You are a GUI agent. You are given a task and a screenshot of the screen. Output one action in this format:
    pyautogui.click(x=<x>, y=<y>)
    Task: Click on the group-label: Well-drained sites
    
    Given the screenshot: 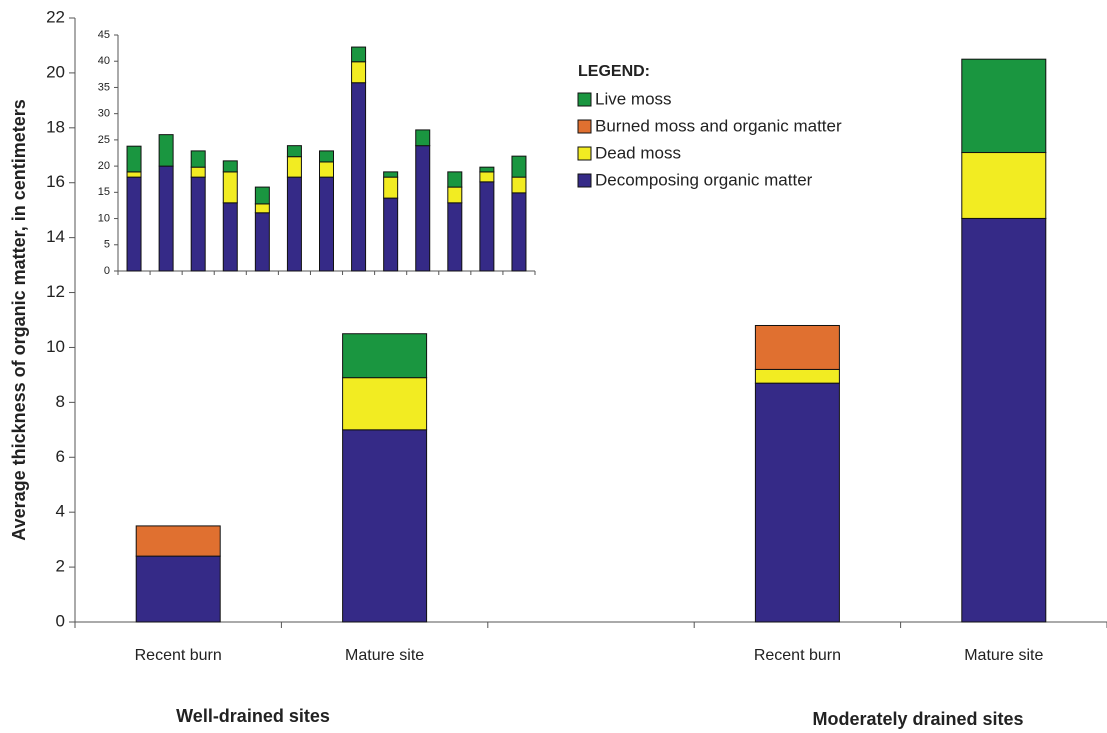 What is the action you would take?
    pyautogui.click(x=253, y=716)
    